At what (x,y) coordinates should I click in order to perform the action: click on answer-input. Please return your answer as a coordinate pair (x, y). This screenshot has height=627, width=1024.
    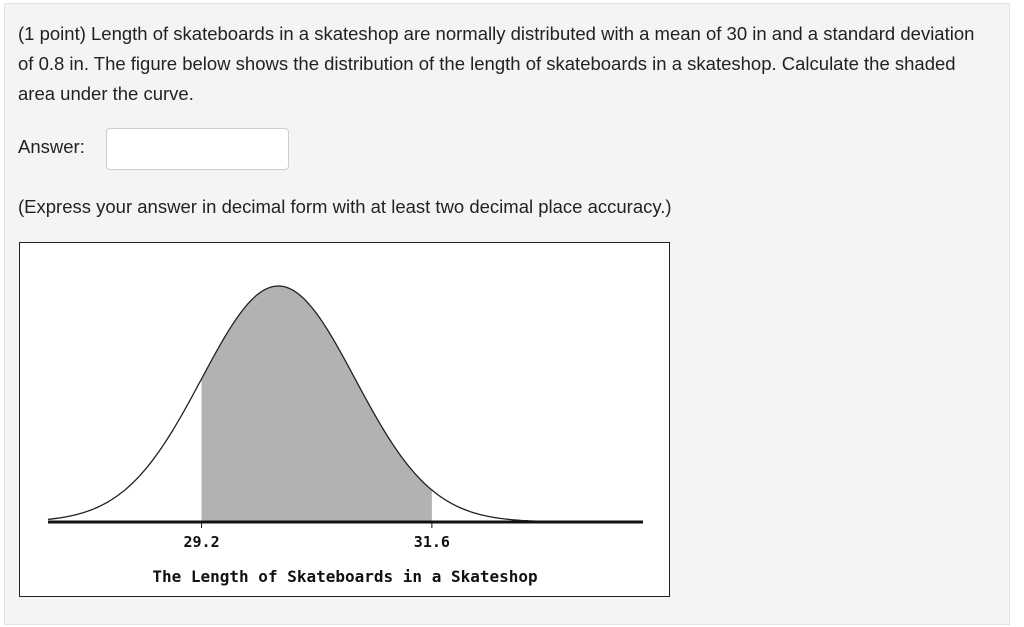
    Looking at the image, I should click on (197, 149).